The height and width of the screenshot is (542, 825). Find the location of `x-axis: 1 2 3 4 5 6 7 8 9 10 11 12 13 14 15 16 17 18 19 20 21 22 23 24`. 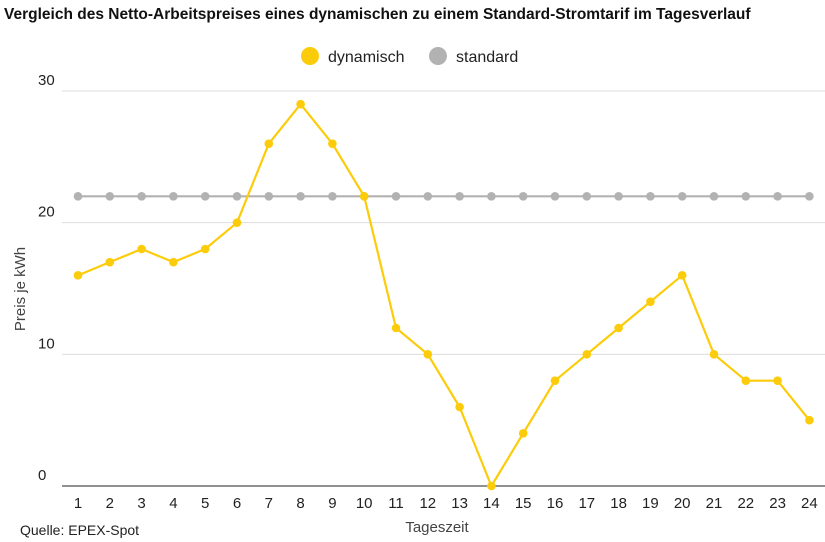

x-axis: 1 2 3 4 5 6 7 8 9 10 11 12 13 14 15 16 17 18 19 20 21 22 23 24 is located at coordinates (443, 498).